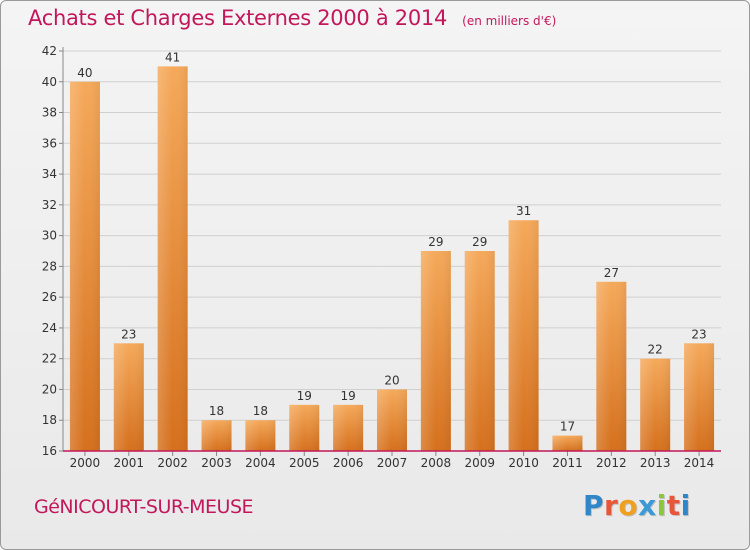 The height and width of the screenshot is (550, 750). I want to click on y-tick-label: 16, so click(49, 451).